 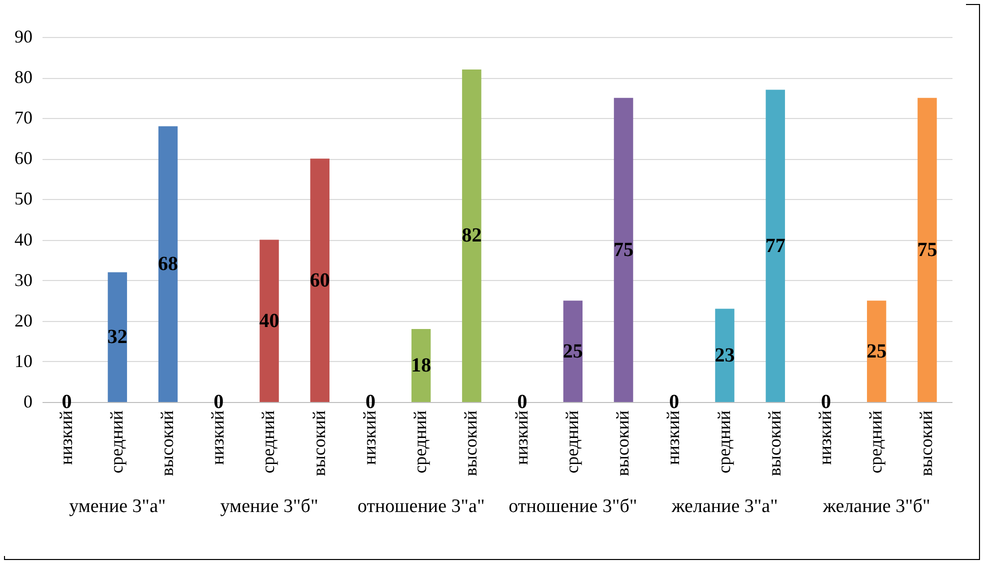 What do you see at coordinates (23, 320) in the screenshot?
I see `y-tick-label: 20` at bounding box center [23, 320].